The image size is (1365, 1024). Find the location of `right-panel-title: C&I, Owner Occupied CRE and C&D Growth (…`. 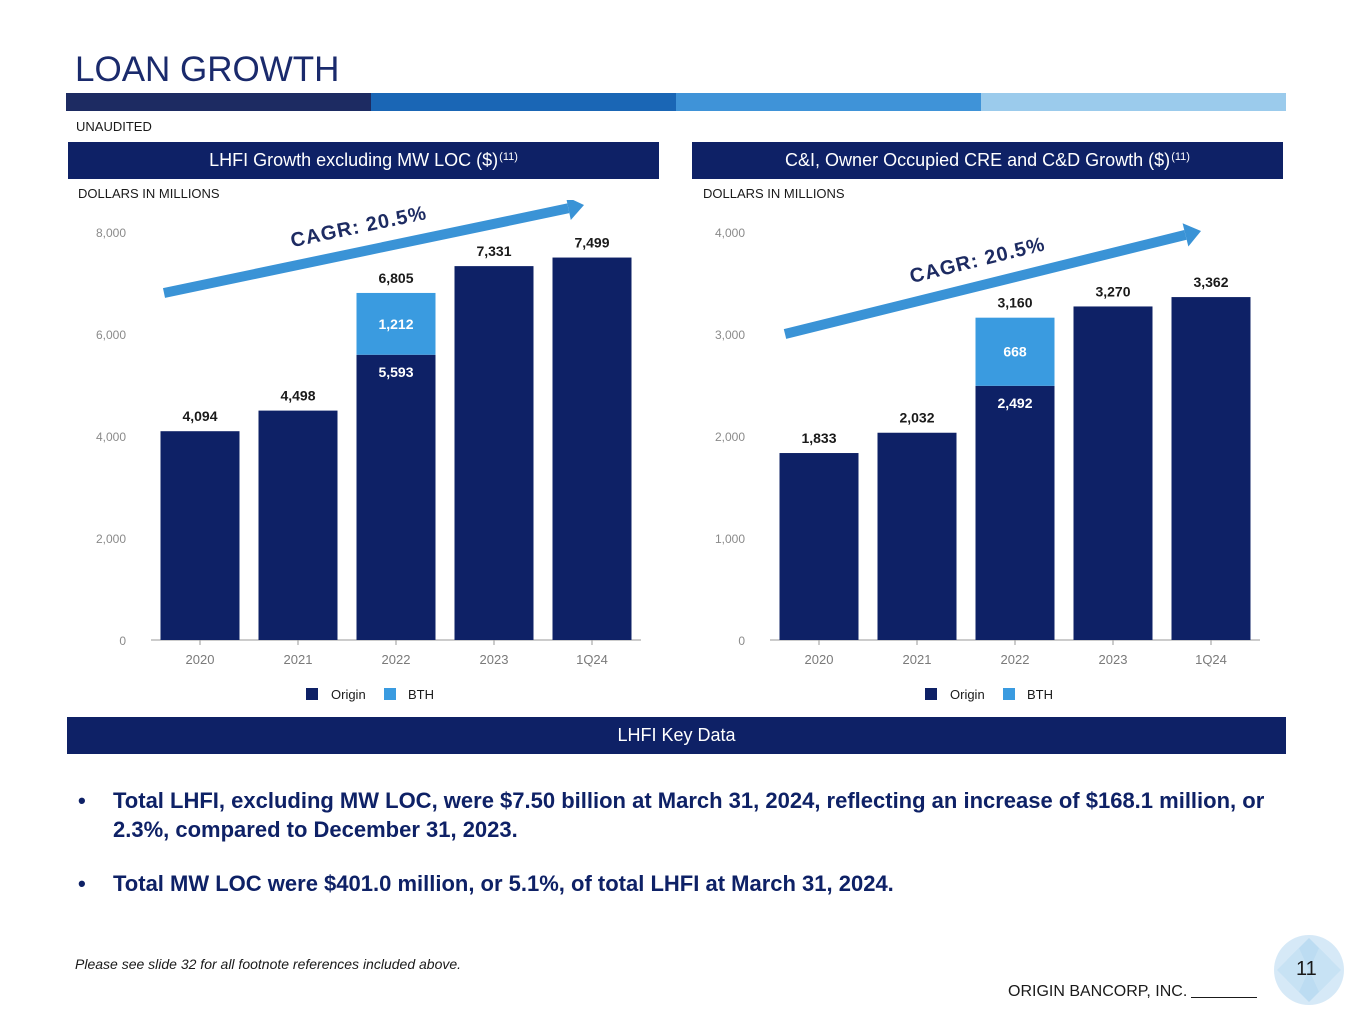

right-panel-title: C&I, Owner Occupied CRE and C&D Growth (… is located at coordinates (978, 160).